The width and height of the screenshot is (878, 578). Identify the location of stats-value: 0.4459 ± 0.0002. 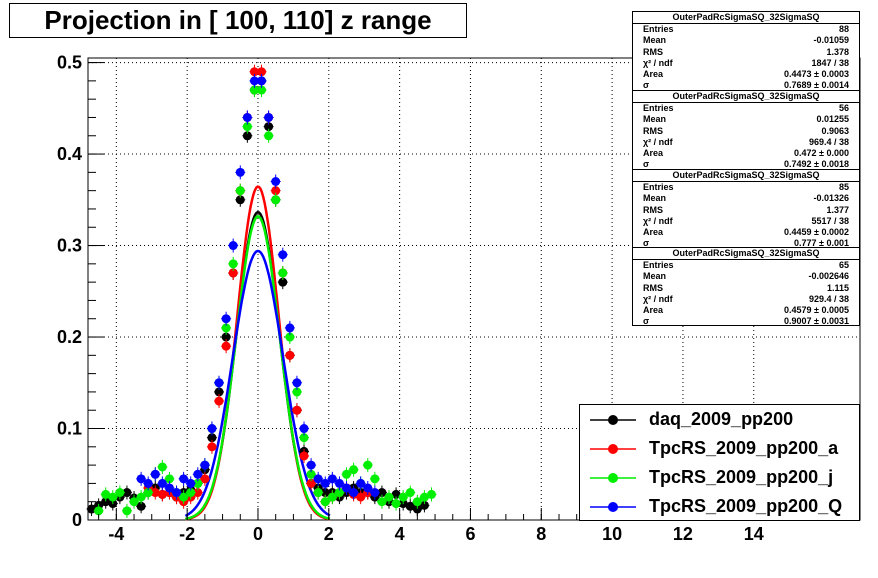
(816, 232).